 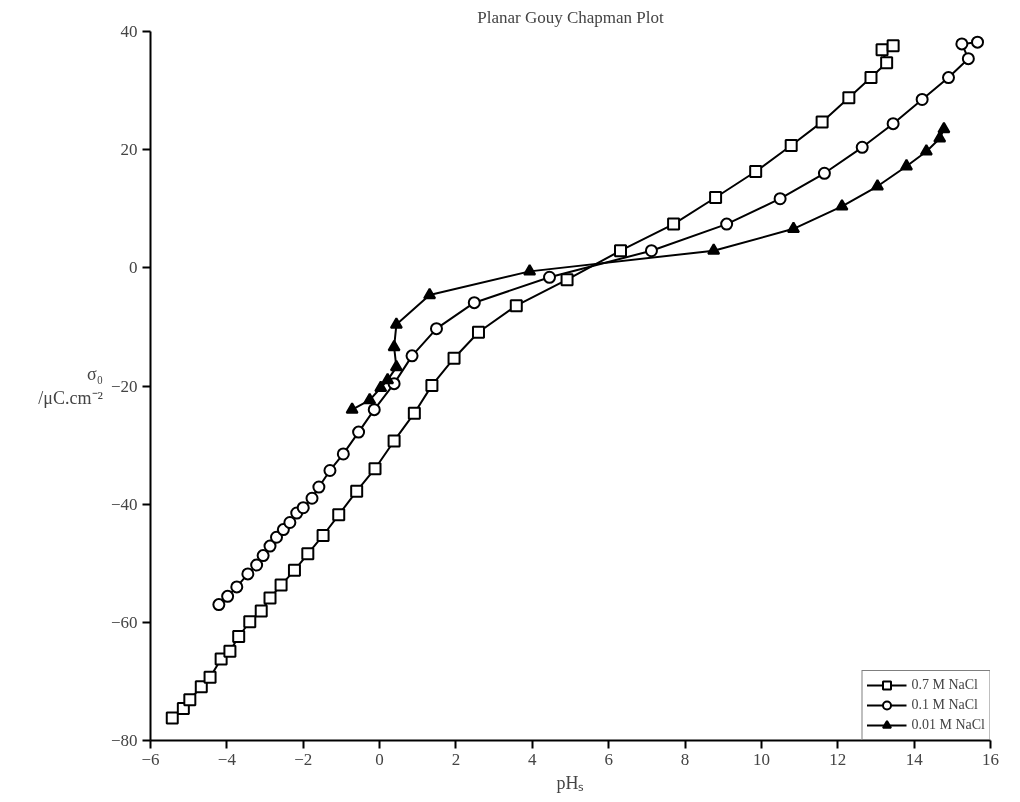 What do you see at coordinates (129, 31) in the screenshot?
I see `y-tick-label: 40` at bounding box center [129, 31].